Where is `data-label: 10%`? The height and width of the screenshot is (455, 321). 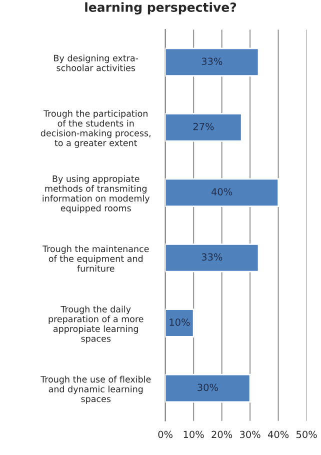
data-label: 10% is located at coordinates (180, 322).